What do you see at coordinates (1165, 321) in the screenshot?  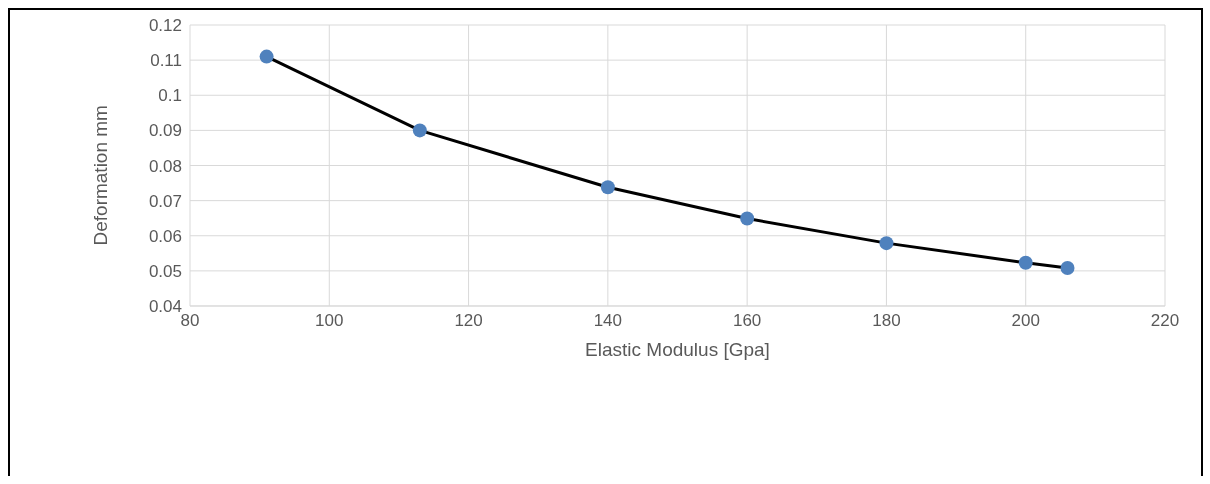 I see `x-tick-label: 220` at bounding box center [1165, 321].